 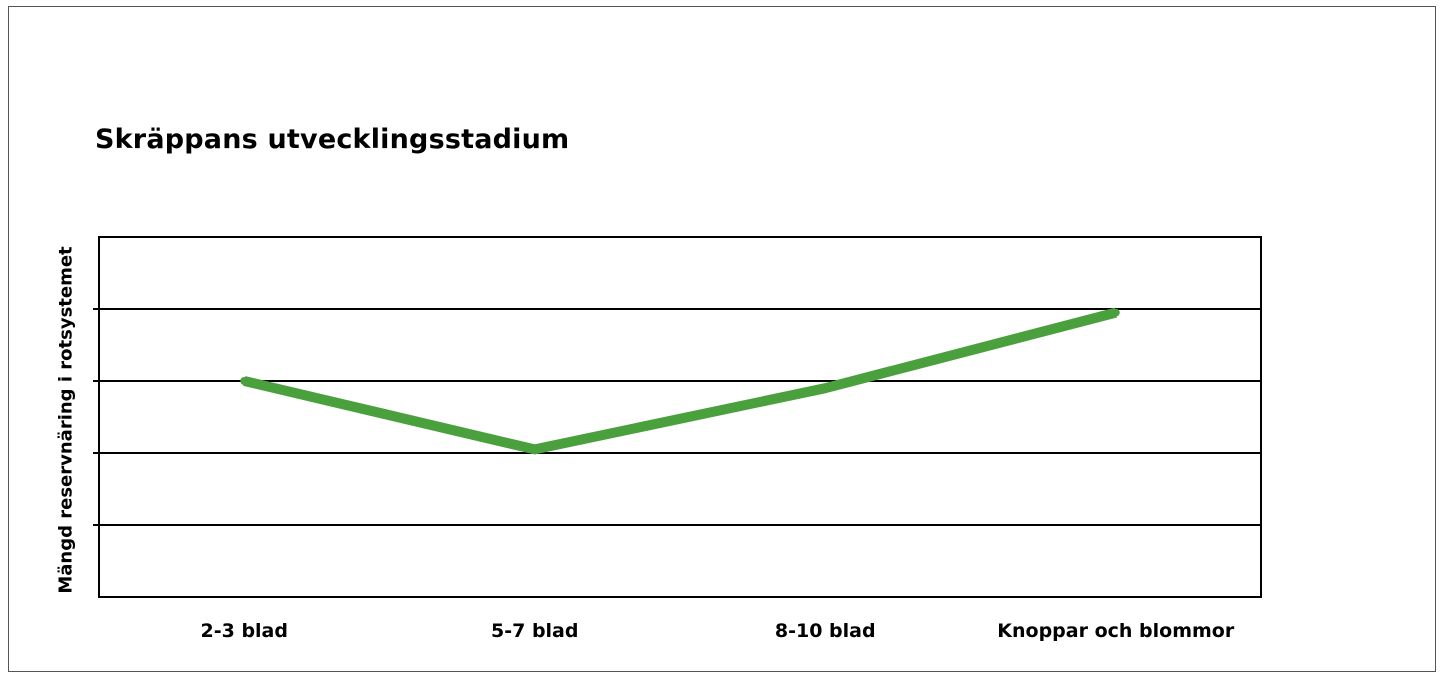 What do you see at coordinates (332, 139) in the screenshot?
I see `chart-title: Skräppans utvecklingsstadium` at bounding box center [332, 139].